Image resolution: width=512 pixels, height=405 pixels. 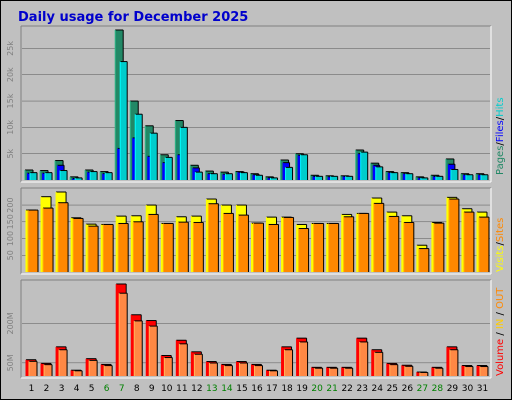 What do you see at coordinates (423, 260) in the screenshot?
I see `bar-sites-day-27-body` at bounding box center [423, 260].